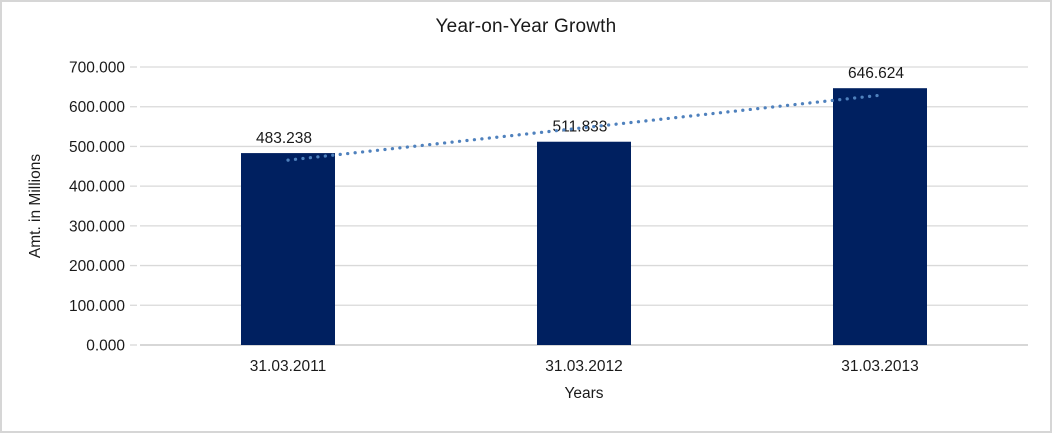  I want to click on bar-data-label: 646.624, so click(876, 73).